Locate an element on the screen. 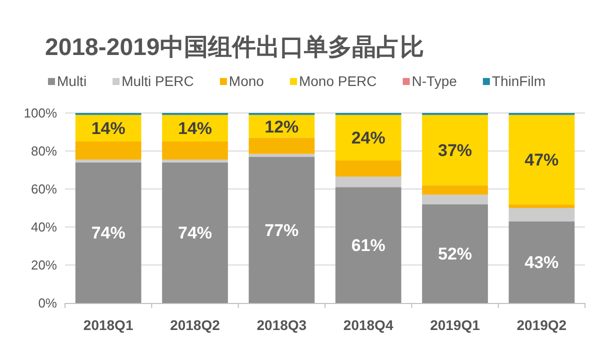 The image size is (600, 341). y-tick-label: 20% is located at coordinates (44, 265).